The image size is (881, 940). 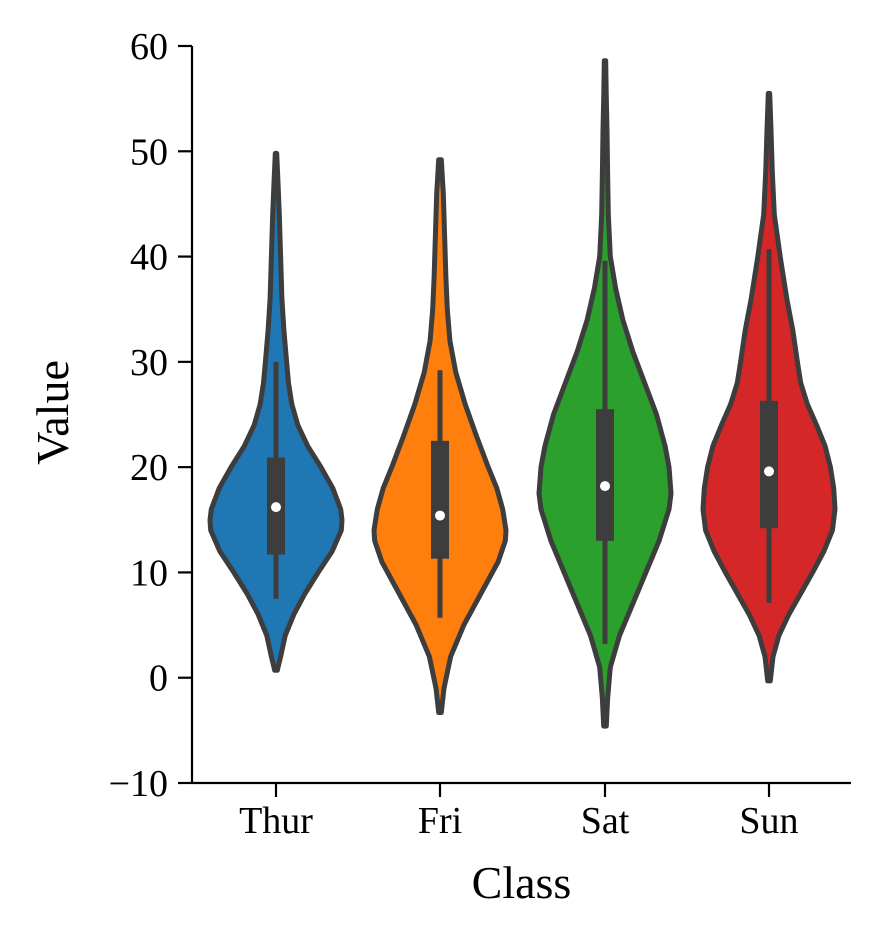 What do you see at coordinates (440, 499) in the screenshot?
I see `iqr-box-fri` at bounding box center [440, 499].